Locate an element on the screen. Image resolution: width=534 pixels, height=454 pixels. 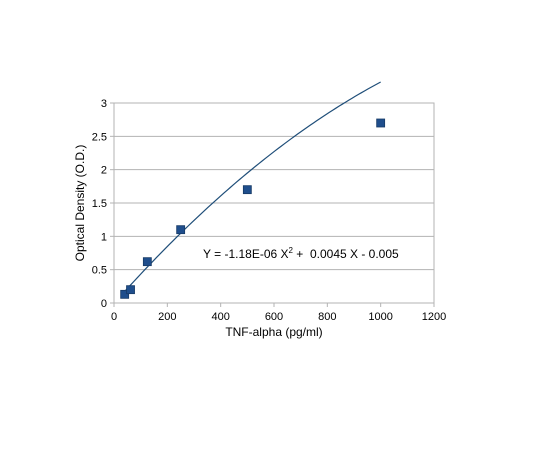
x-tick-label: 200 is located at coordinates (167, 317).